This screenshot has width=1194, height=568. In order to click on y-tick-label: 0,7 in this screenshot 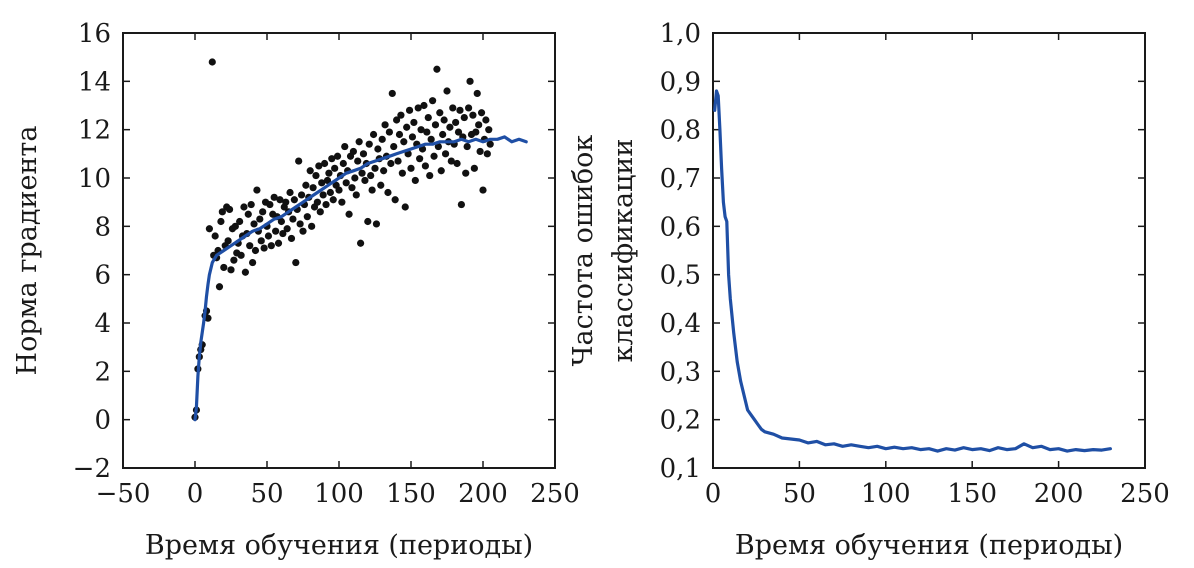, I will do `click(680, 179)`.